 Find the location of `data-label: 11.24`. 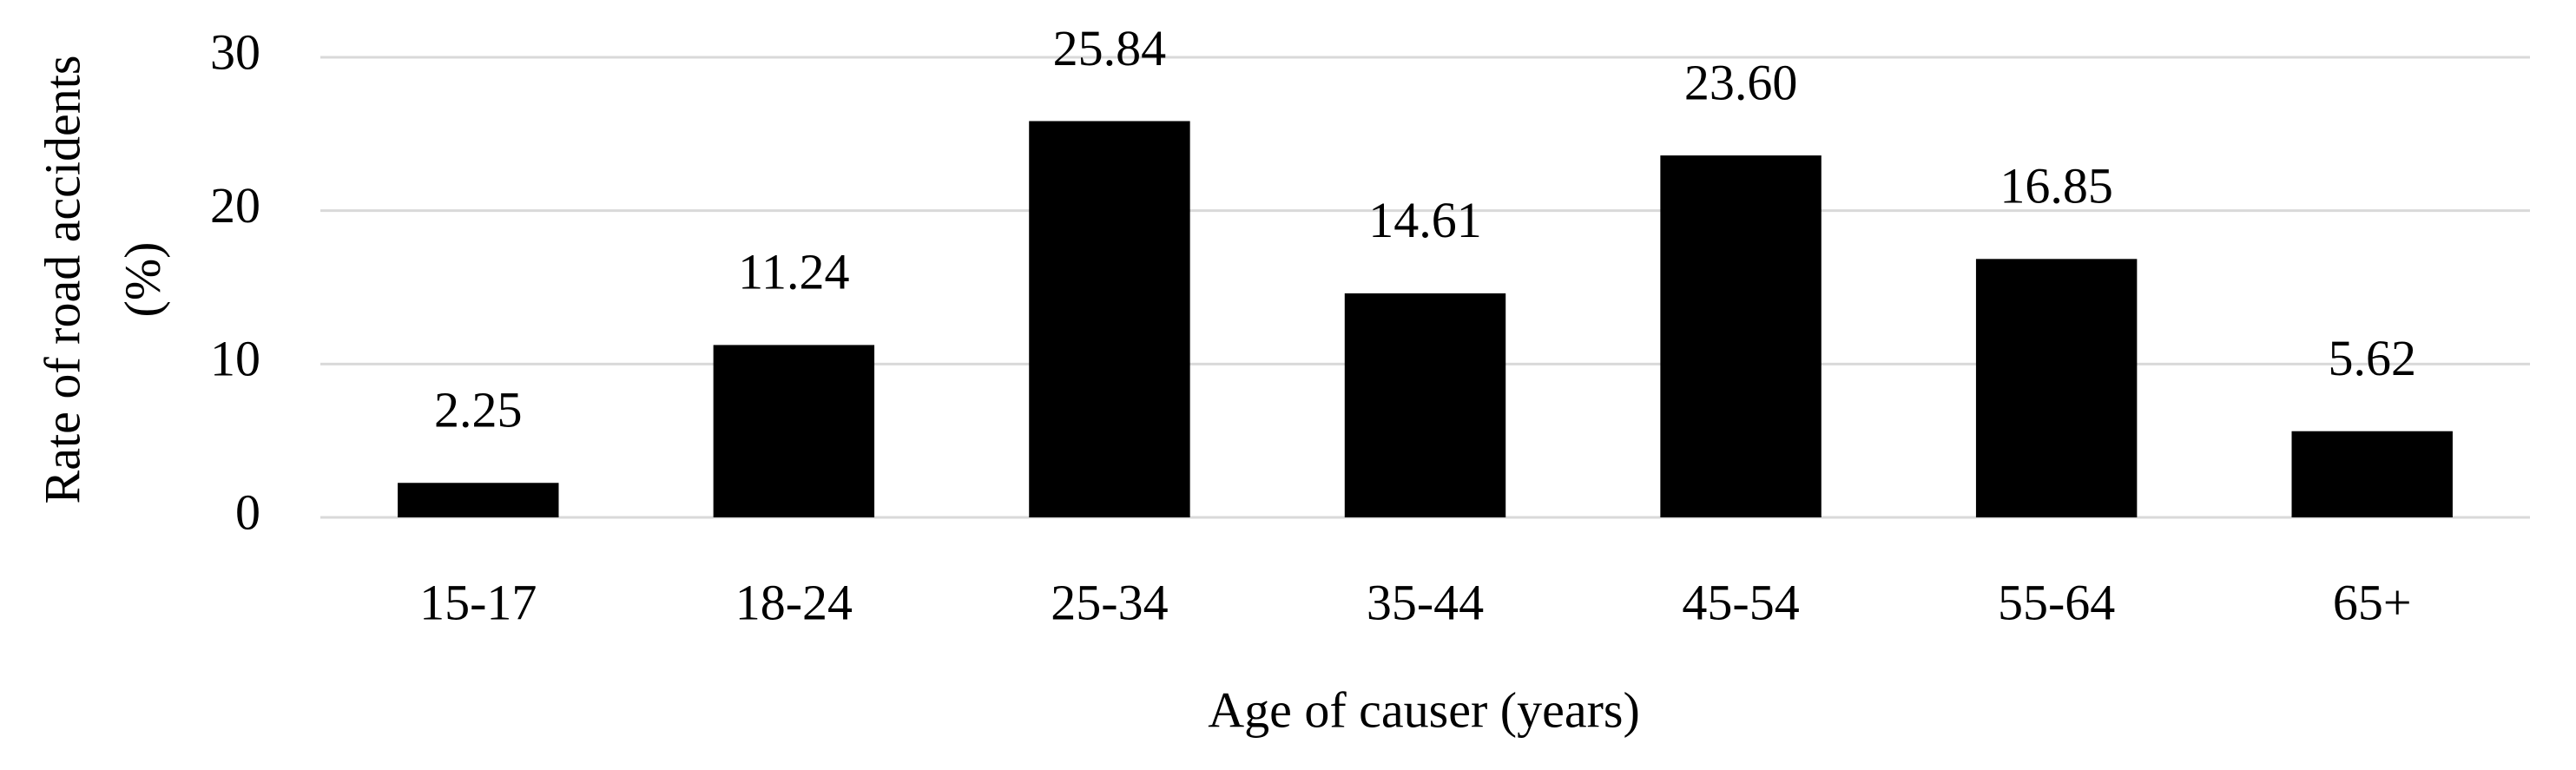

data-label: 11.24 is located at coordinates (793, 272).